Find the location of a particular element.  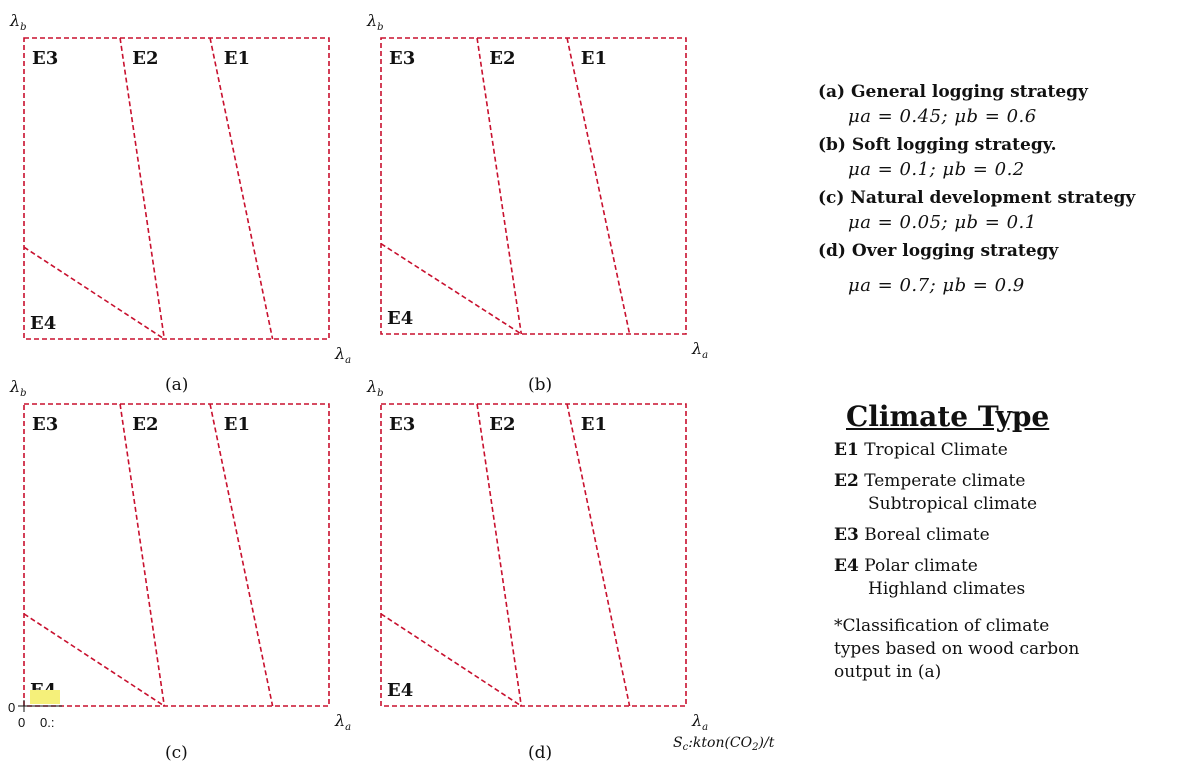

panel-caption: (a) is located at coordinates (176, 385).